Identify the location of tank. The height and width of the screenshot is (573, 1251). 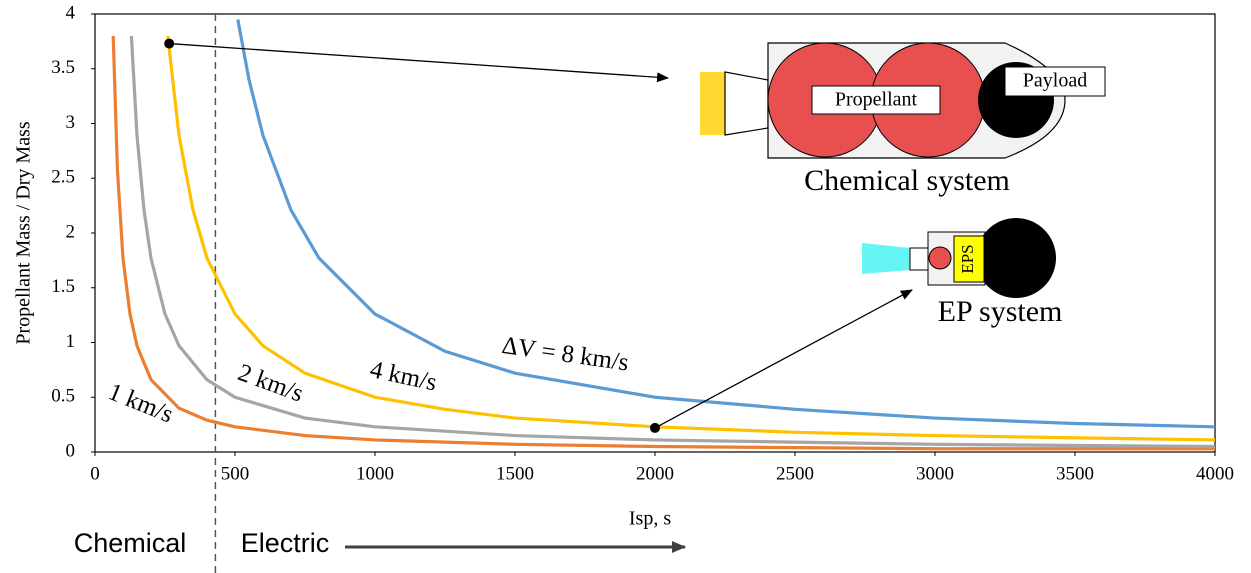
(940, 258).